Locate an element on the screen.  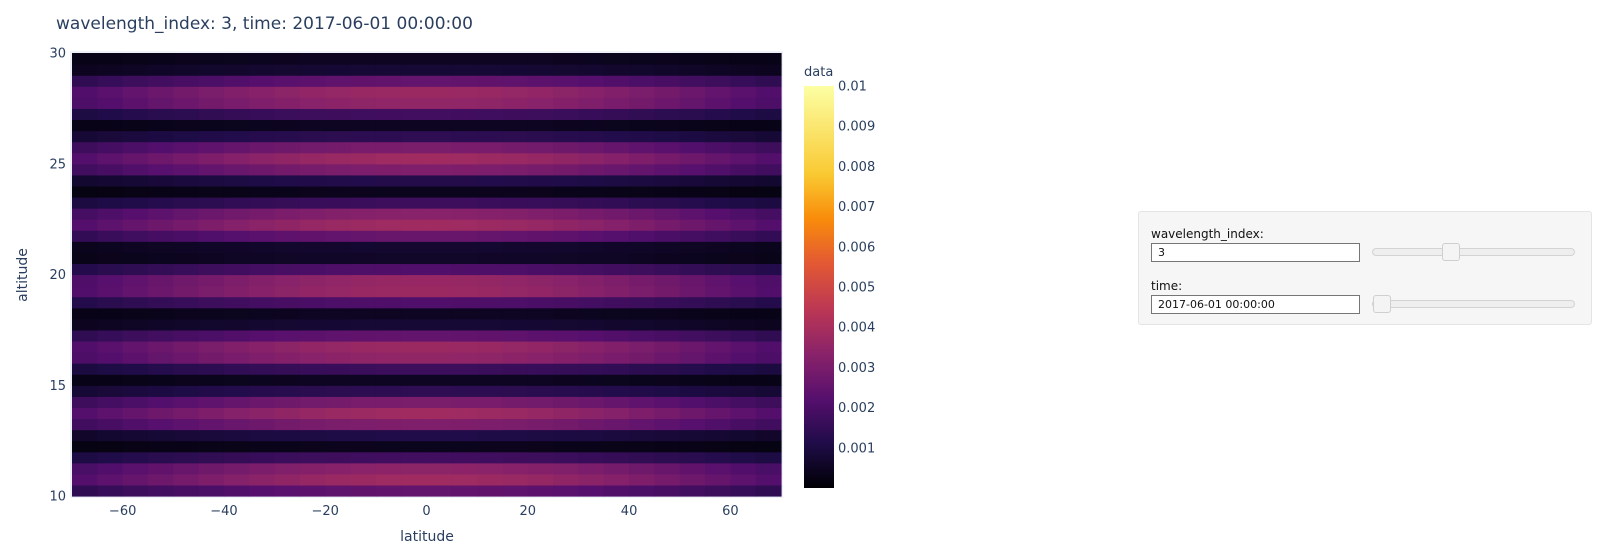
y-tick-label: 25 is located at coordinates (57, 164).